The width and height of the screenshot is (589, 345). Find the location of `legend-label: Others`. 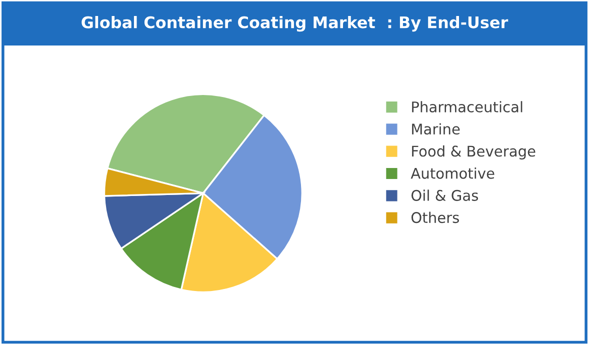

legend-label: Others is located at coordinates (435, 218).